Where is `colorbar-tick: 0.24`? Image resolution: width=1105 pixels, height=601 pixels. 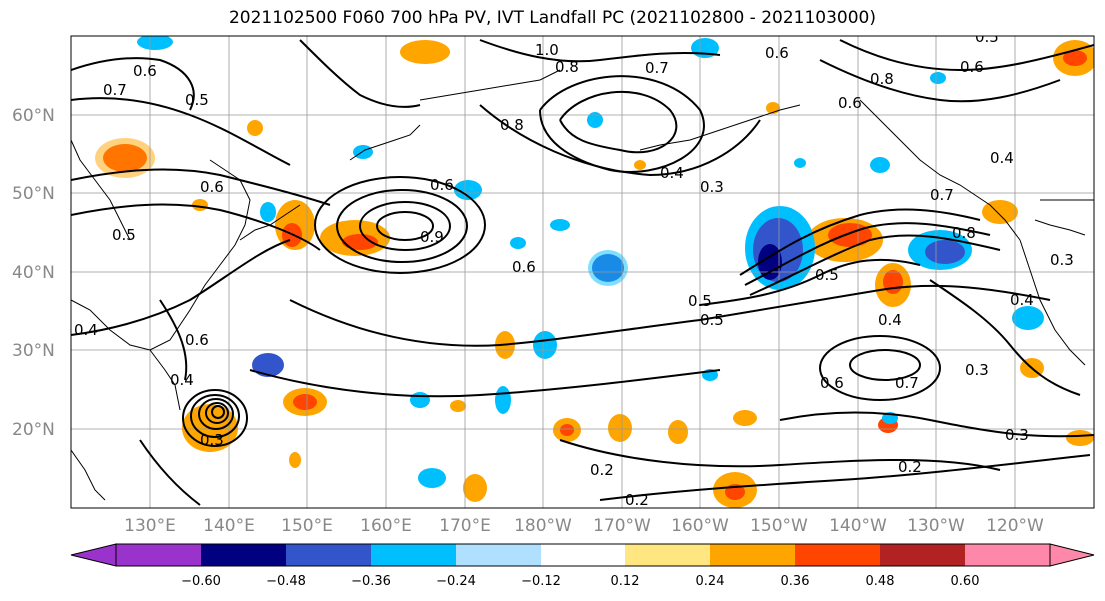
colorbar-tick: 0.24 is located at coordinates (710, 581).